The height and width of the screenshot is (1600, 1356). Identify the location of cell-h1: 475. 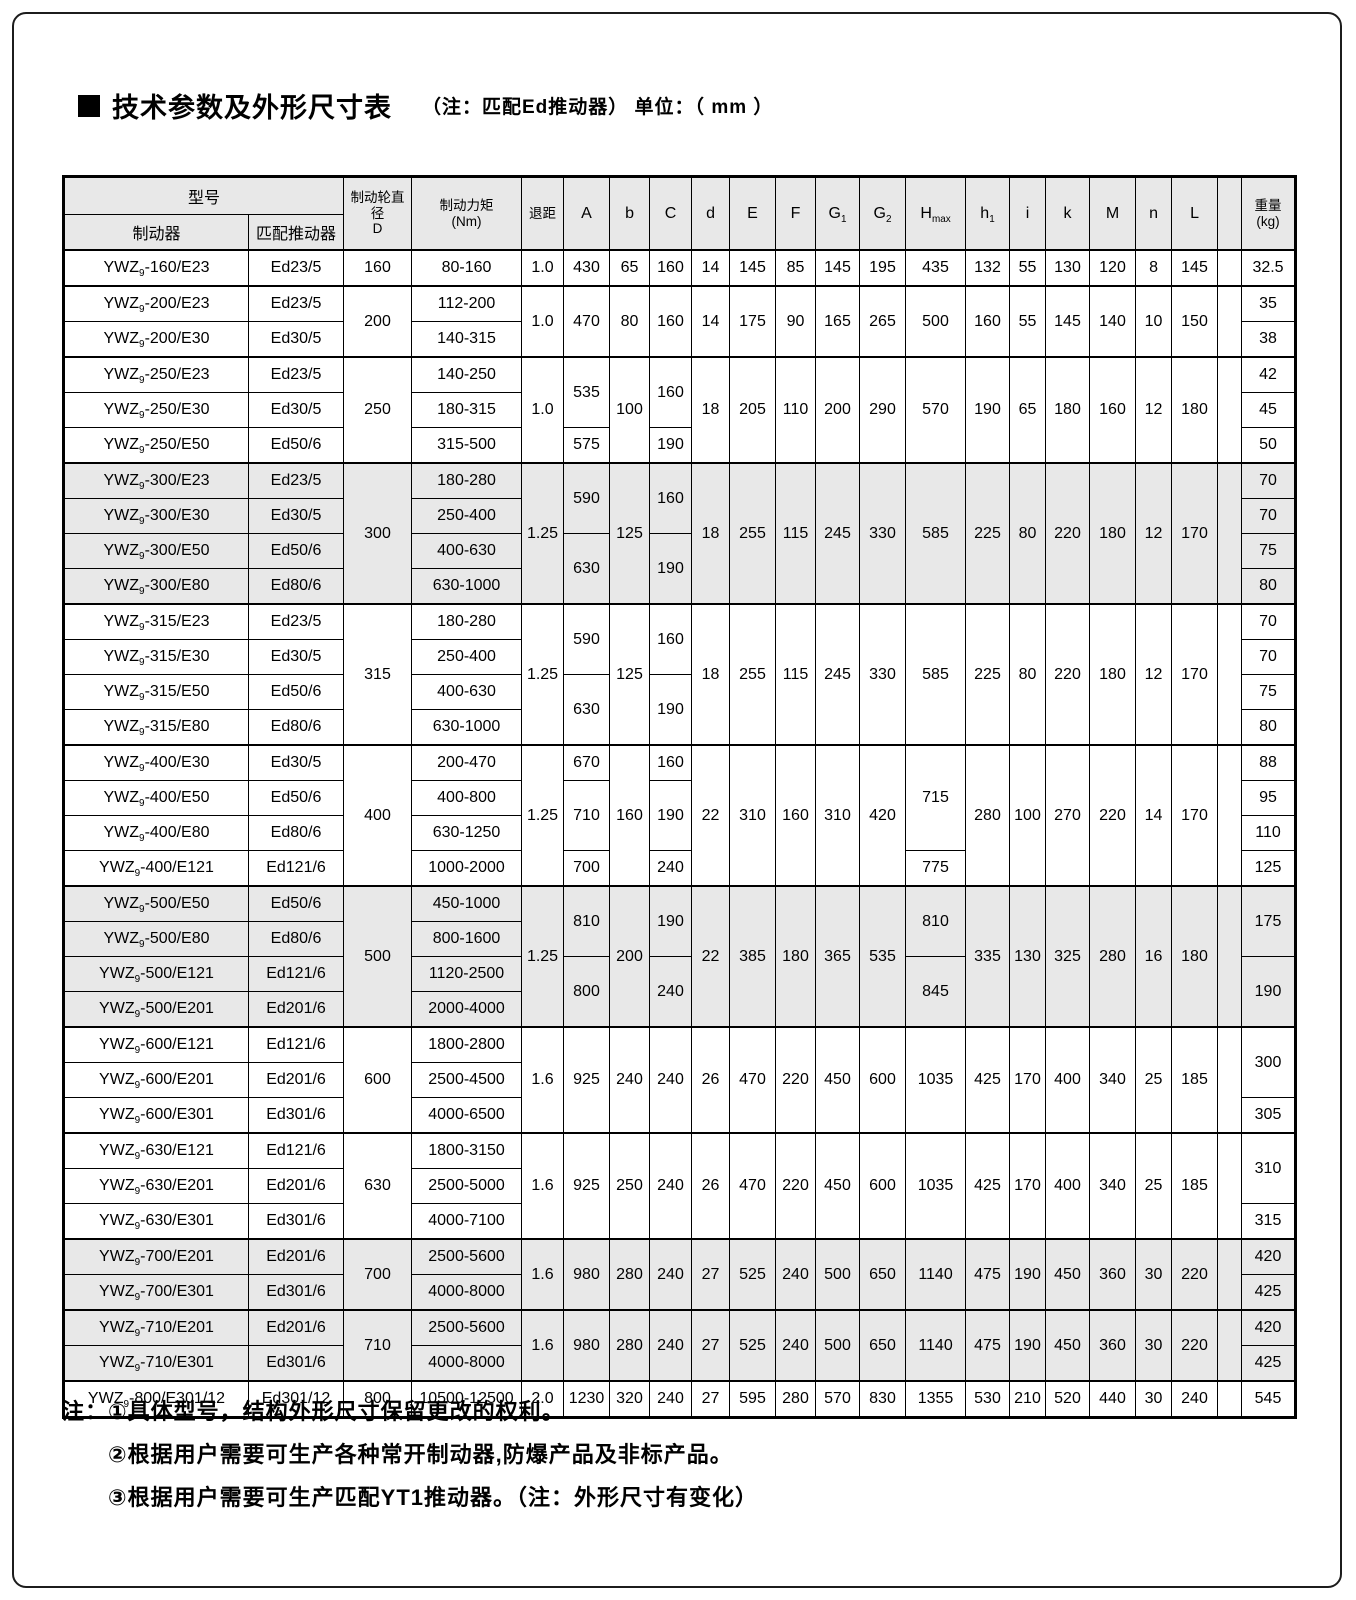
(988, 1345).